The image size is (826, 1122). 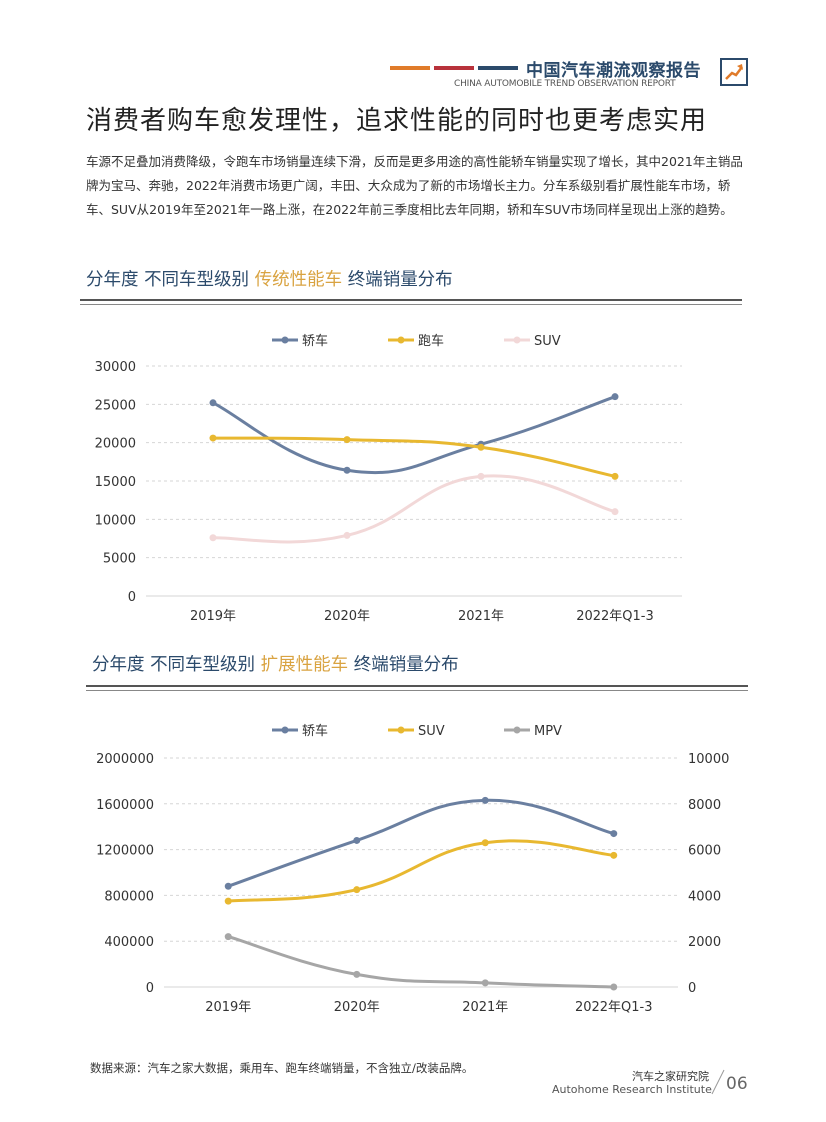 What do you see at coordinates (708, 759) in the screenshot?
I see `chart2-y2tick-label: 10000` at bounding box center [708, 759].